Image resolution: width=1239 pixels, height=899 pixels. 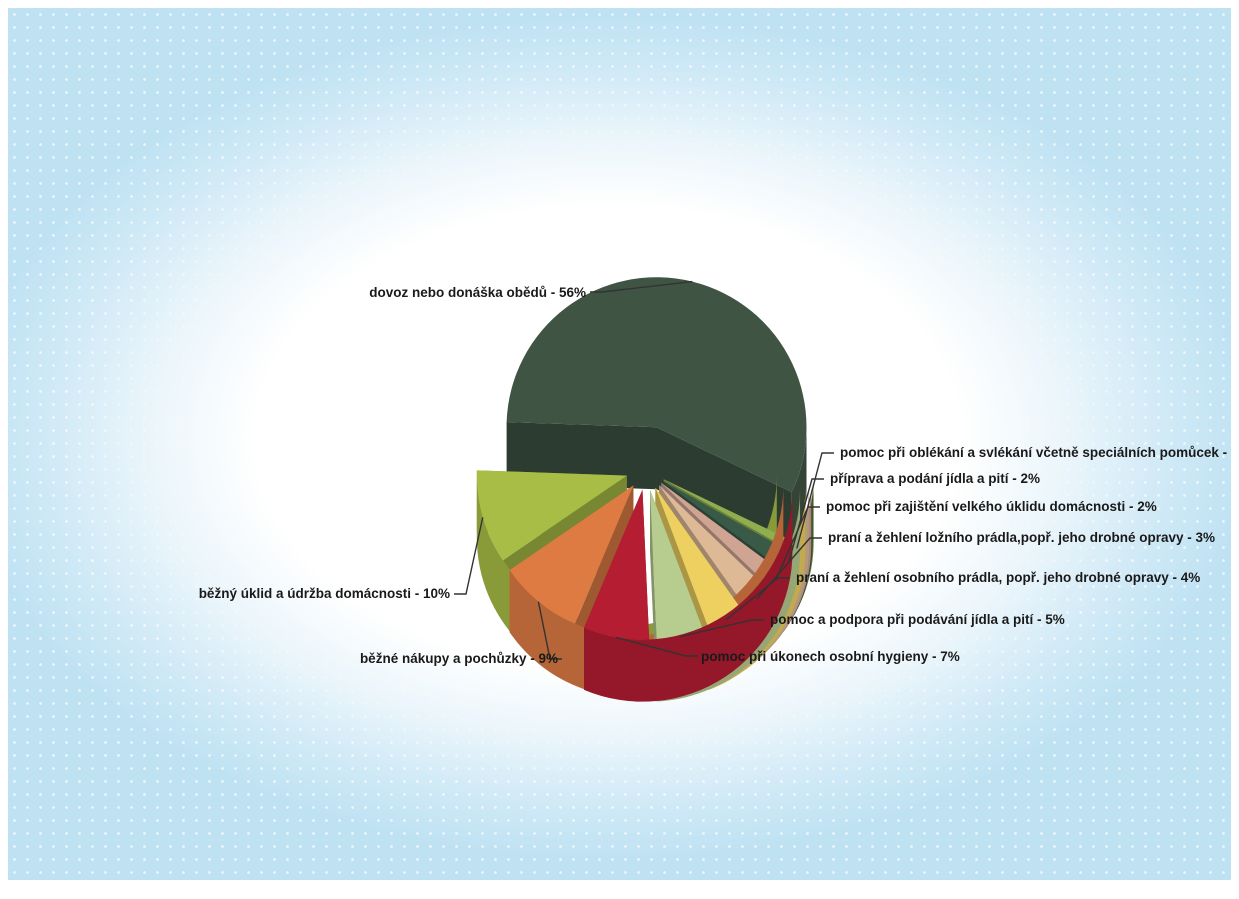 I want to click on label-nakupy: běžné nákupy a pochůzky - 9%, so click(x=459, y=658).